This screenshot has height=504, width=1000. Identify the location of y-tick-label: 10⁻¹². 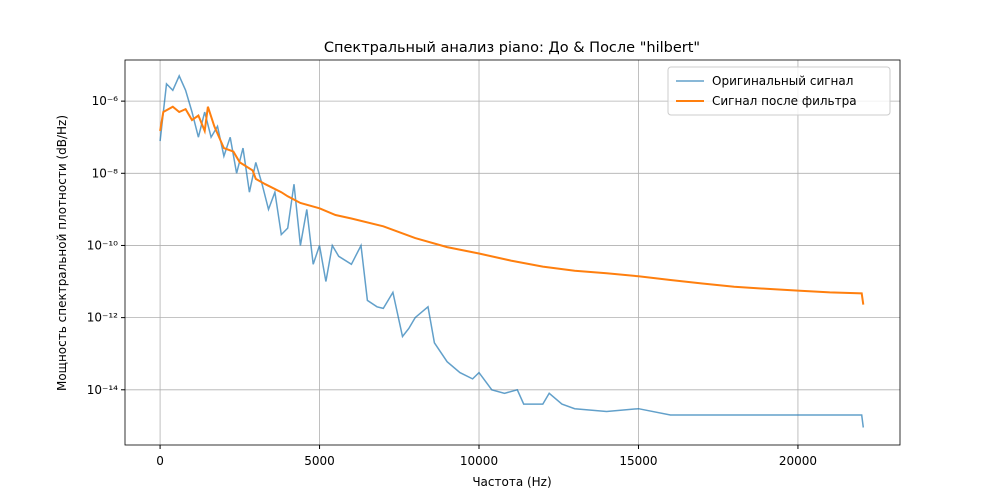
(102, 318).